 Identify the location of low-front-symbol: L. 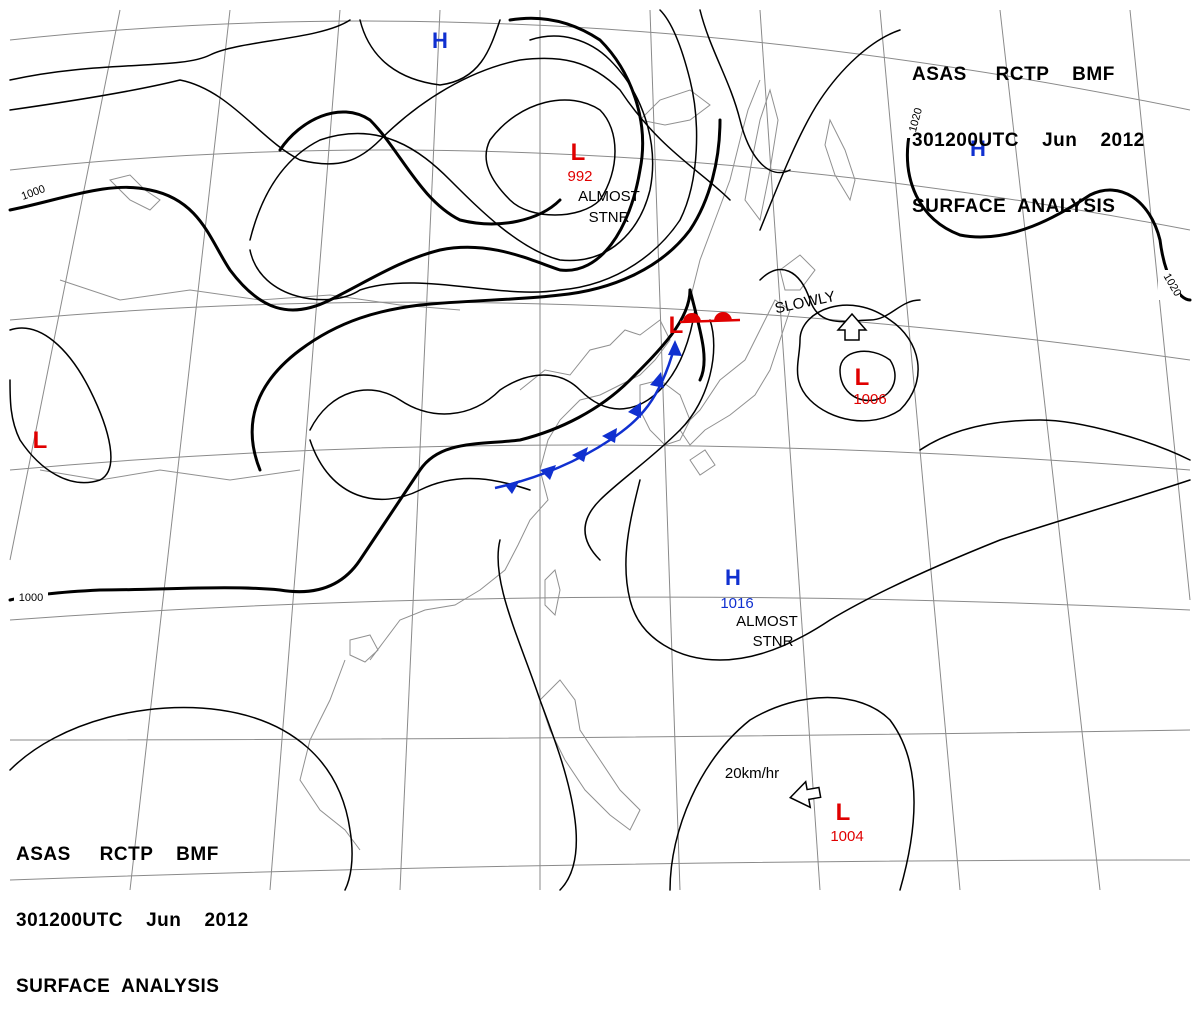
(676, 325).